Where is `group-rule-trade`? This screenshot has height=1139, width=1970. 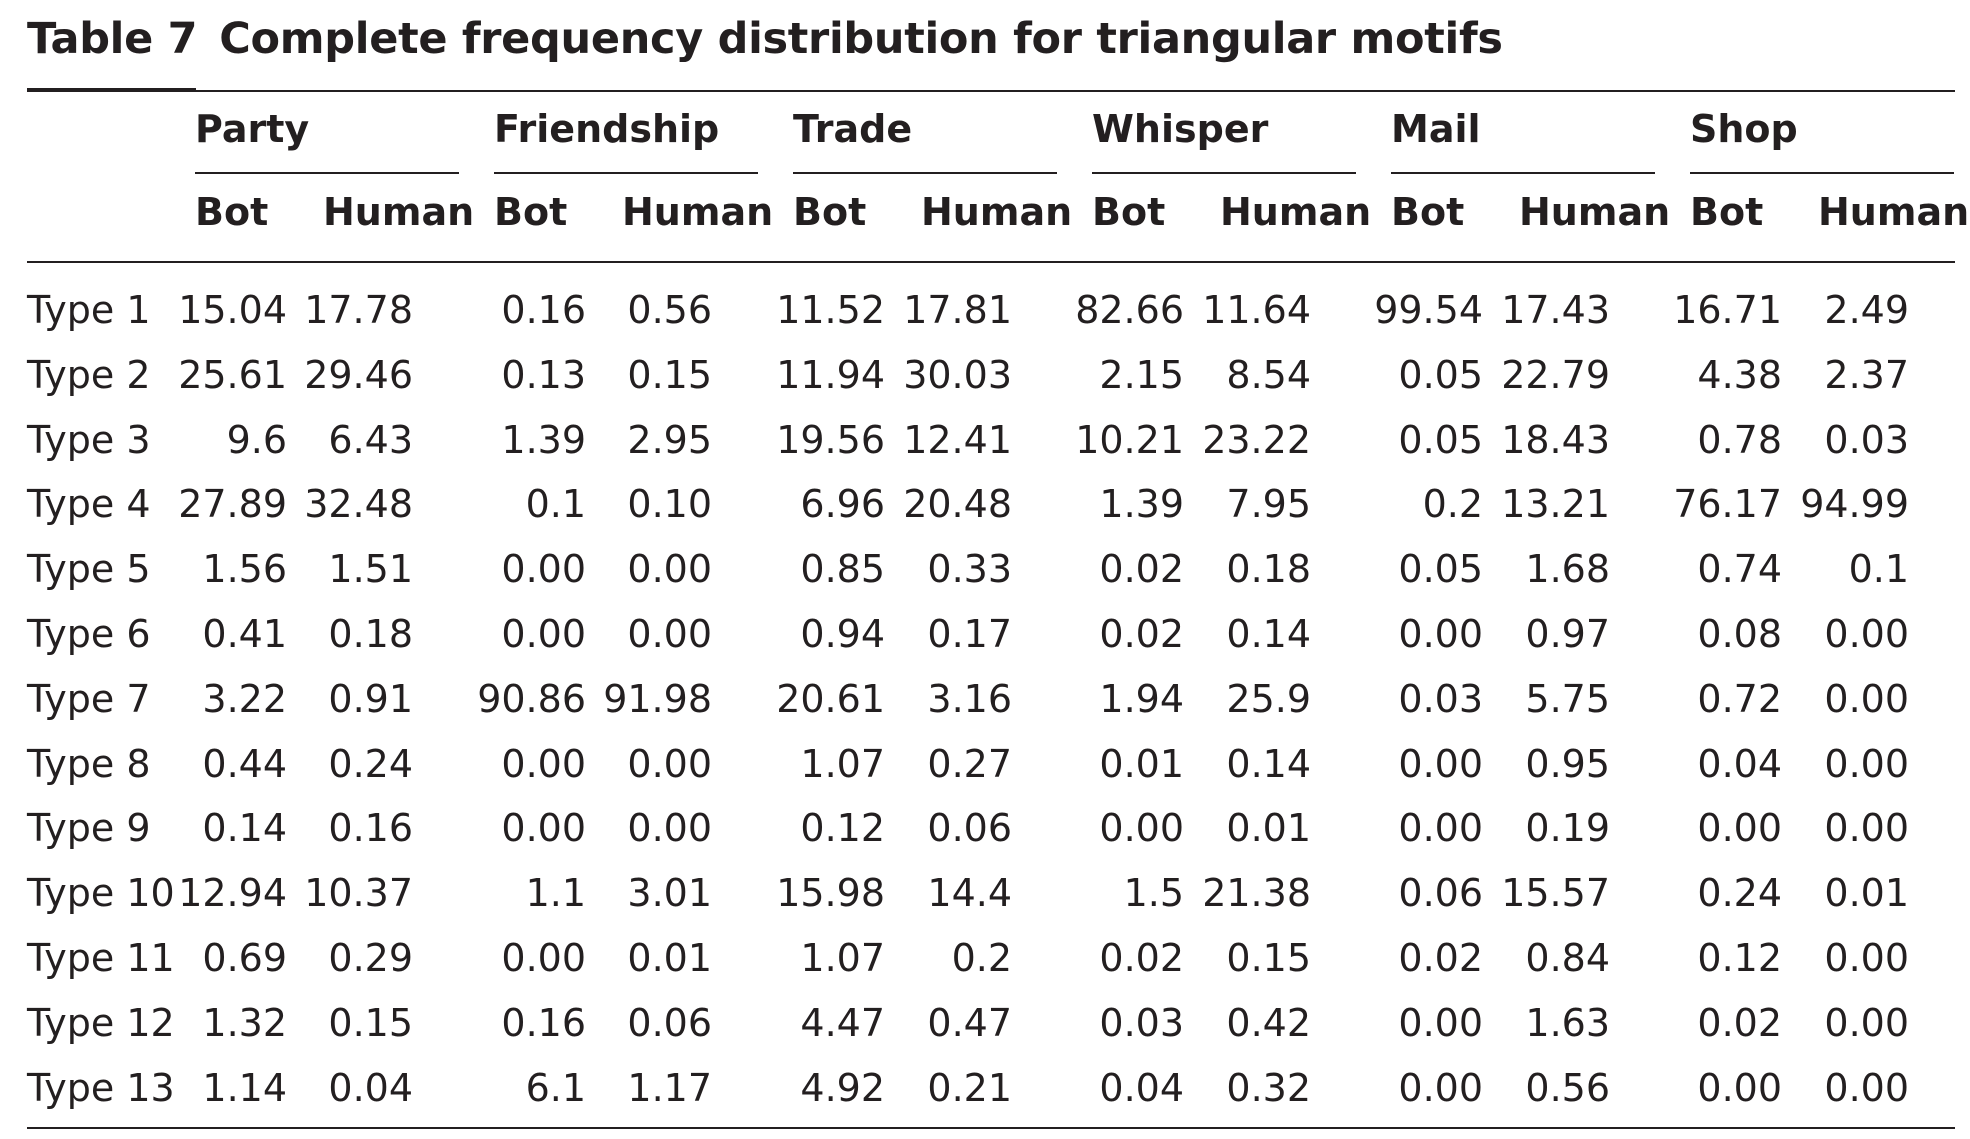
group-rule-trade is located at coordinates (925, 173).